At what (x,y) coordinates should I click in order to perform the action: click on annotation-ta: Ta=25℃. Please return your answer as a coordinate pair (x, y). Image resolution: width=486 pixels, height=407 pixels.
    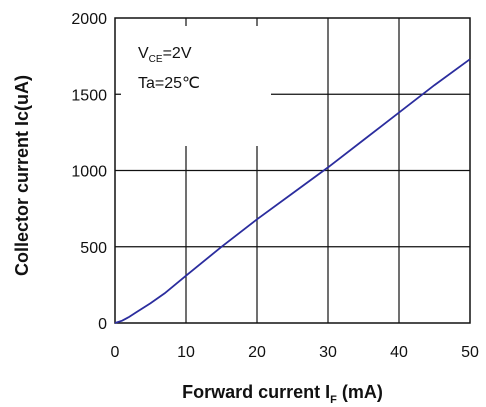
    Looking at the image, I should click on (169, 83).